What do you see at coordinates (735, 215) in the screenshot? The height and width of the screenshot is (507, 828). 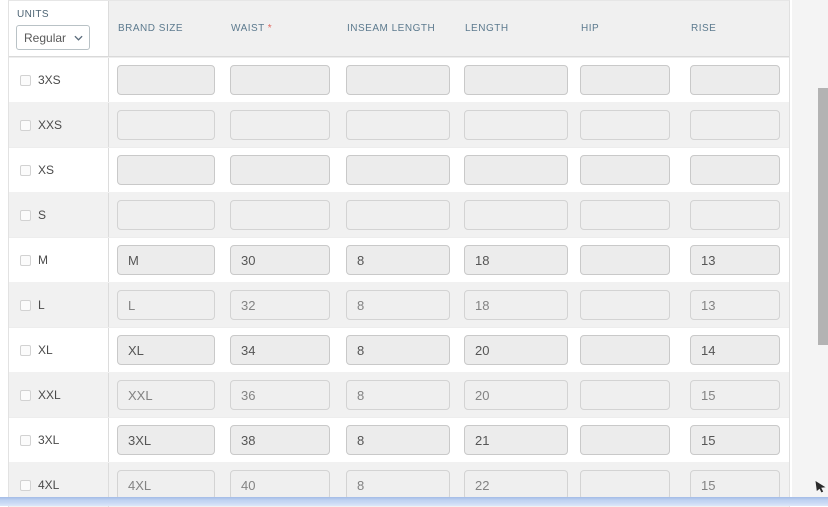 I see `input-rise-s` at bounding box center [735, 215].